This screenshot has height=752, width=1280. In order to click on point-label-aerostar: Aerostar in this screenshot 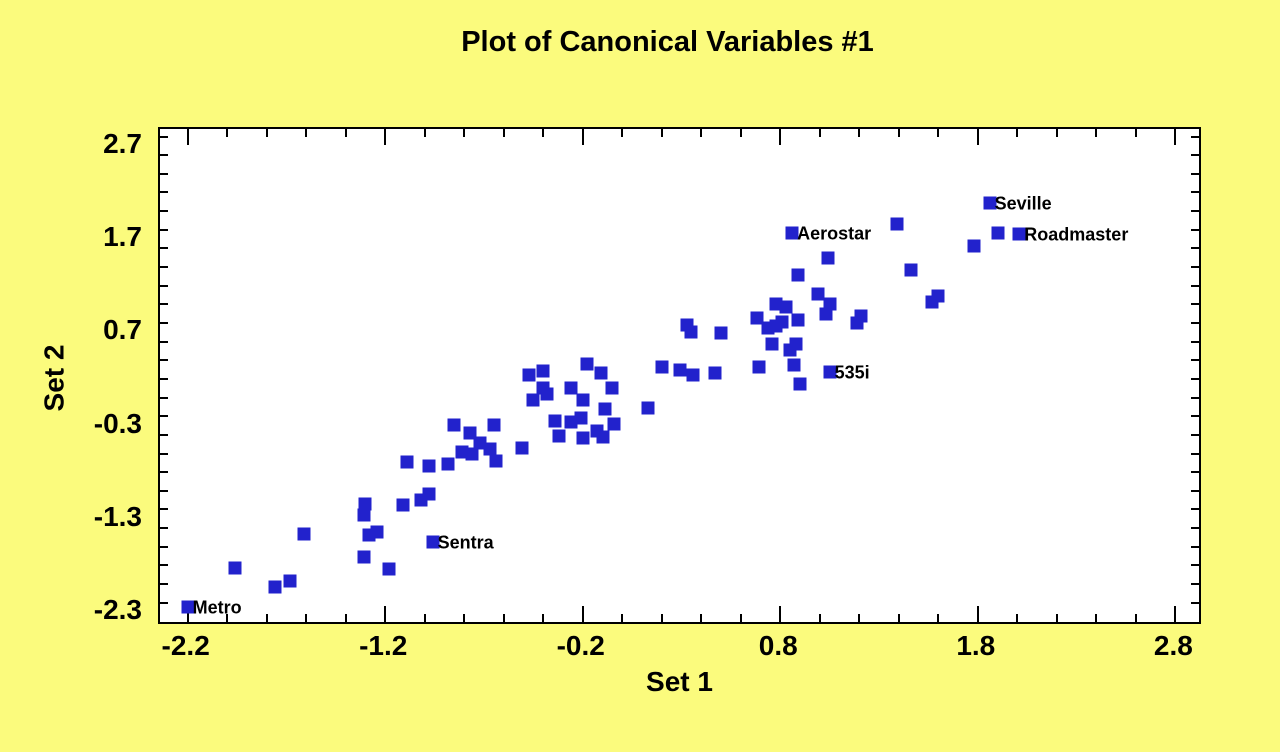, I will do `click(834, 233)`.